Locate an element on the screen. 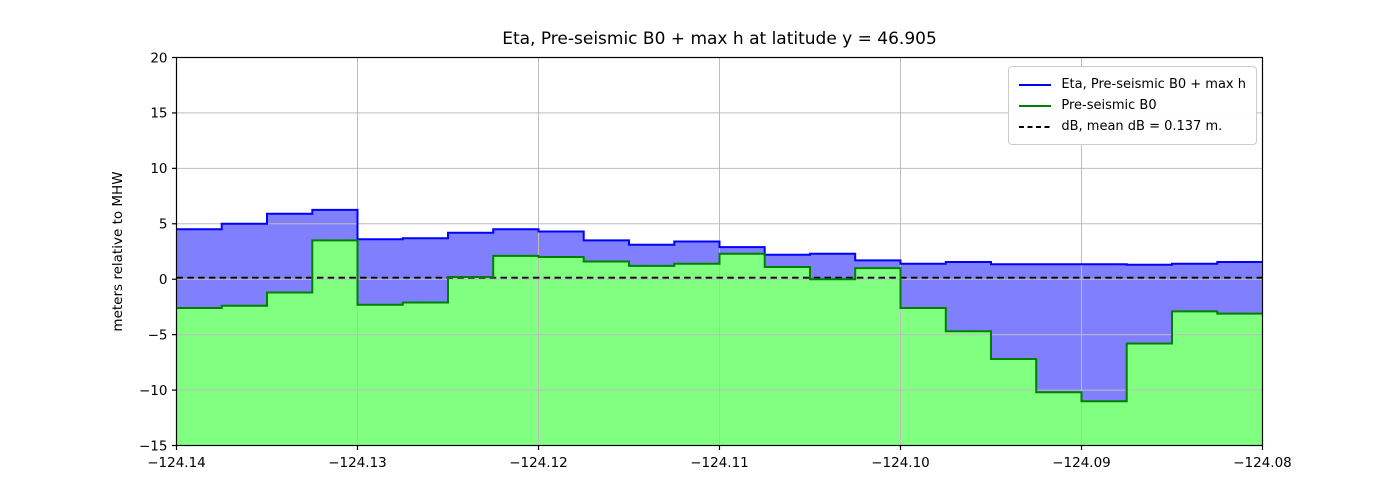  eta-step-line is located at coordinates (719, 237).